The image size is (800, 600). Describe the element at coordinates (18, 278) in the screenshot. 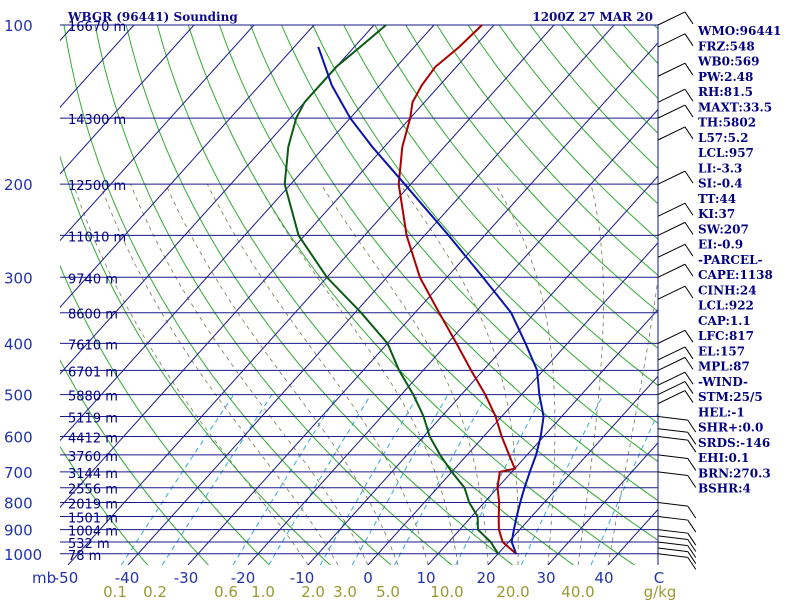

I see `pressure-tick-label: 300` at that location.